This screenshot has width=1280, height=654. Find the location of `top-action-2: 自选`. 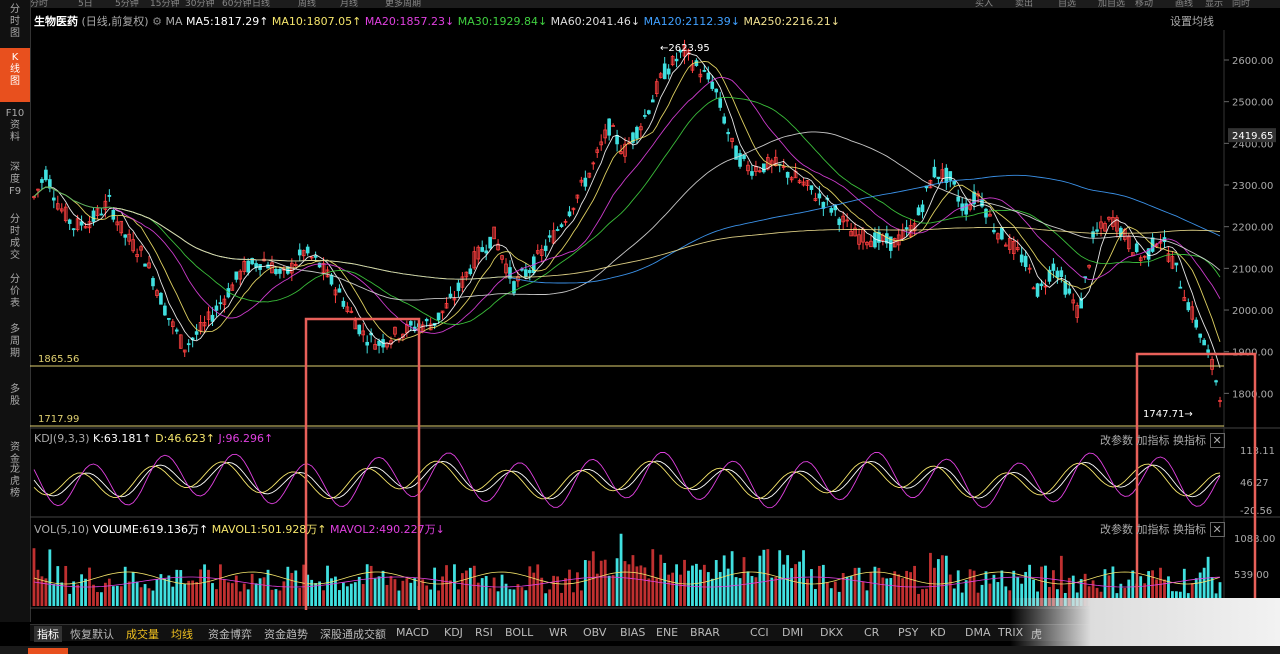

top-action-2: 自选 is located at coordinates (1067, 4).